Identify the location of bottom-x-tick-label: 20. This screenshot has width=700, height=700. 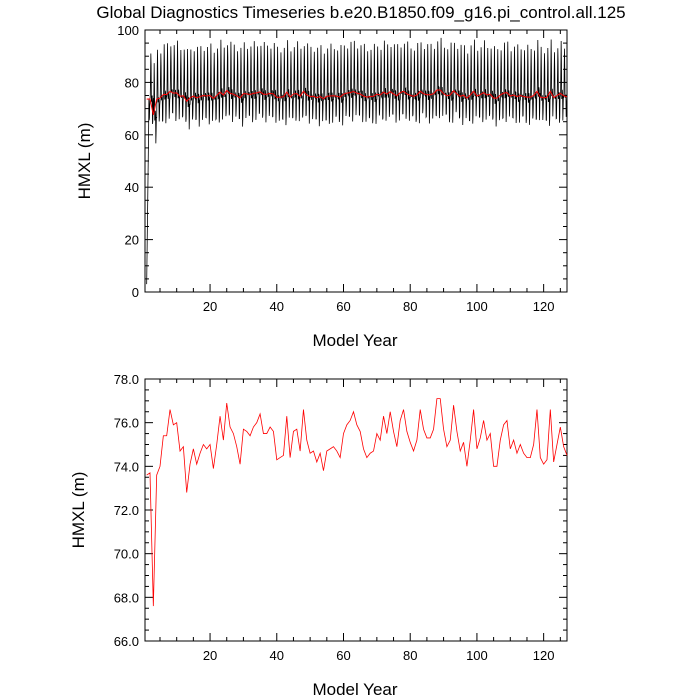
(210, 655).